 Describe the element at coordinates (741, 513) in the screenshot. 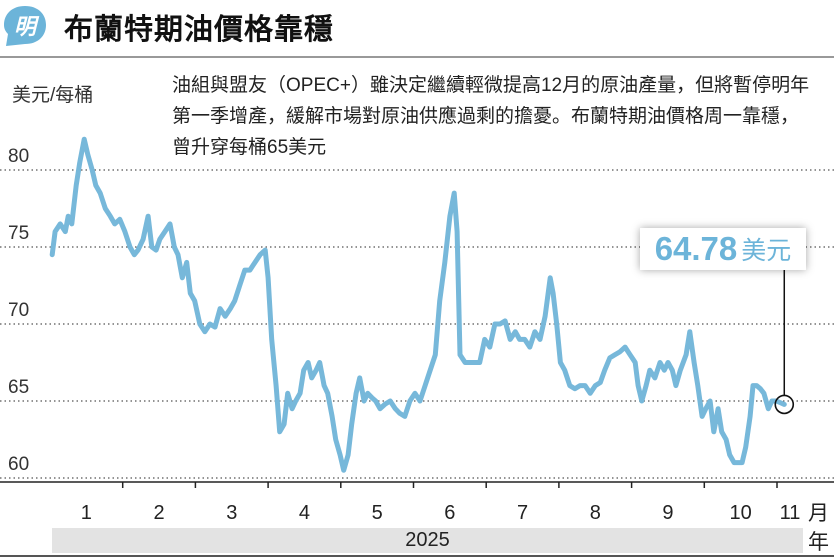

I see `x-tick-label: 10` at that location.